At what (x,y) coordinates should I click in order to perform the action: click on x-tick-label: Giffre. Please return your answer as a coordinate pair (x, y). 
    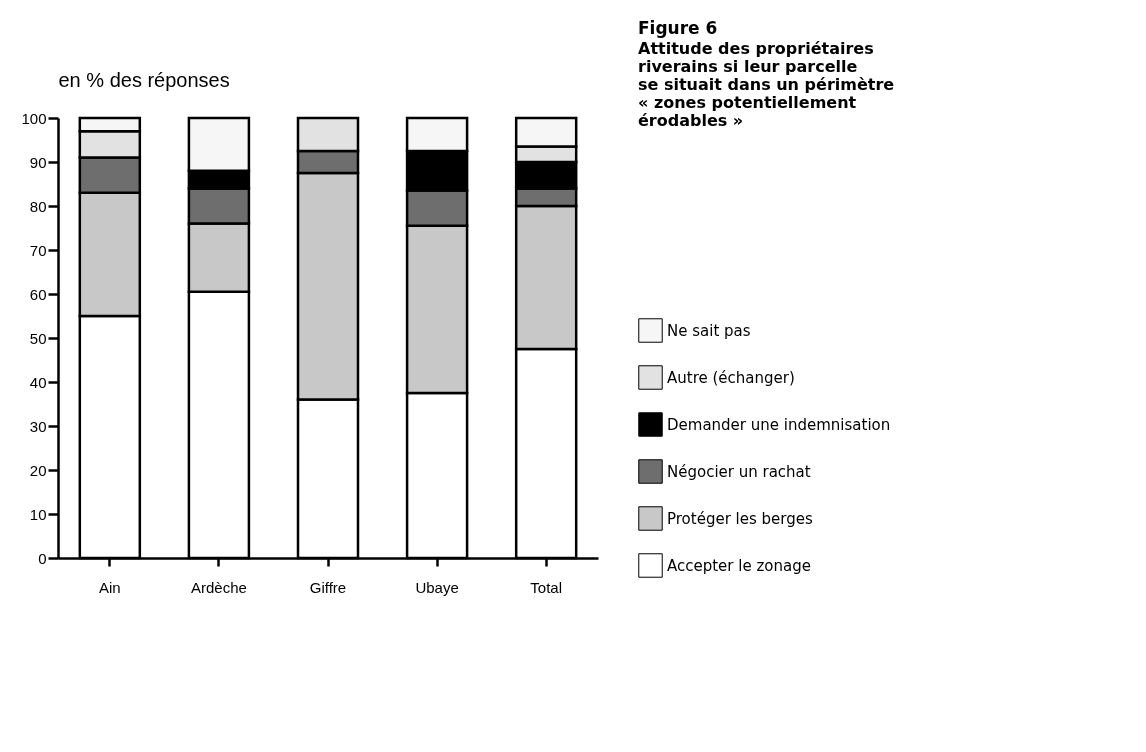
    Looking at the image, I should click on (328, 587).